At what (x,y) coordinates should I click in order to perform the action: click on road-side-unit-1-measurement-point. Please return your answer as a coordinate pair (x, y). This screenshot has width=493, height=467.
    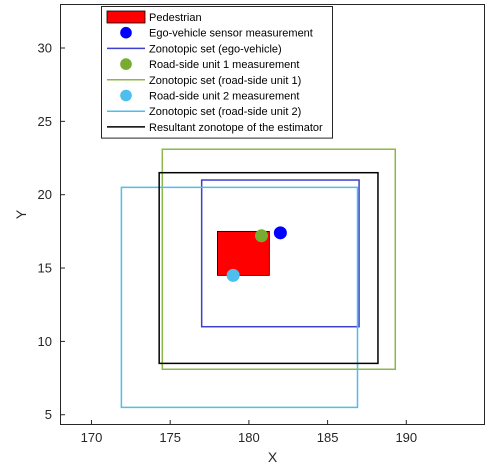
    Looking at the image, I should click on (261, 236).